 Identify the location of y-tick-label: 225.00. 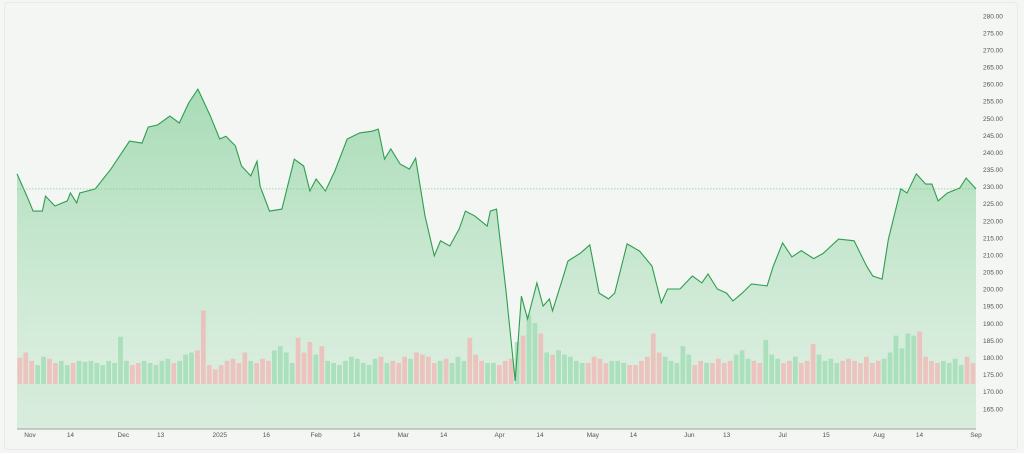
(993, 204).